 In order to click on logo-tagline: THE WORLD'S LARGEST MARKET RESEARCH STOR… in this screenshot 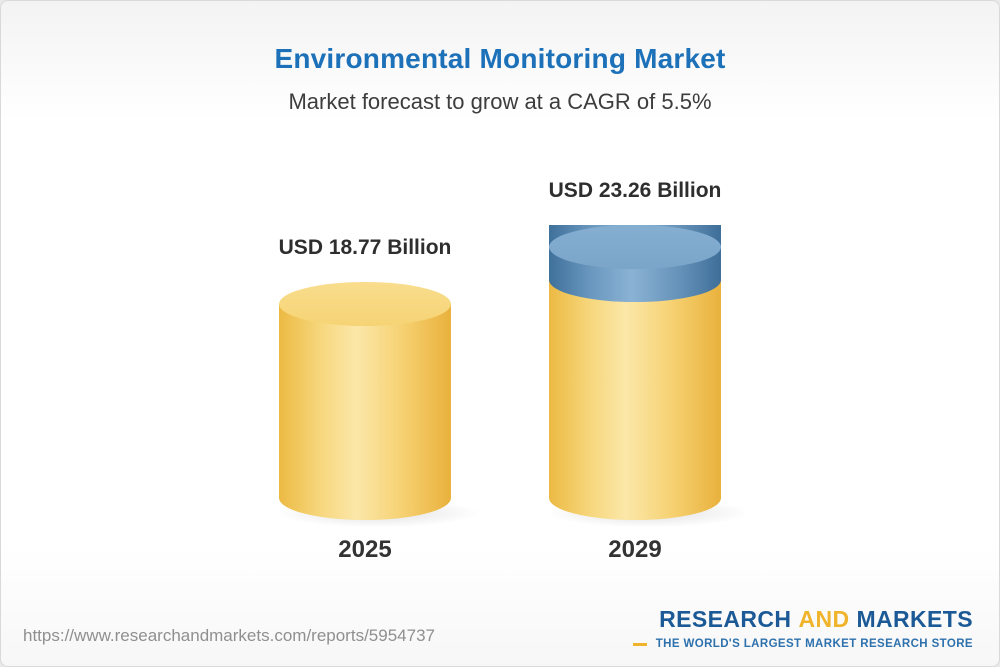, I will do `click(814, 644)`.